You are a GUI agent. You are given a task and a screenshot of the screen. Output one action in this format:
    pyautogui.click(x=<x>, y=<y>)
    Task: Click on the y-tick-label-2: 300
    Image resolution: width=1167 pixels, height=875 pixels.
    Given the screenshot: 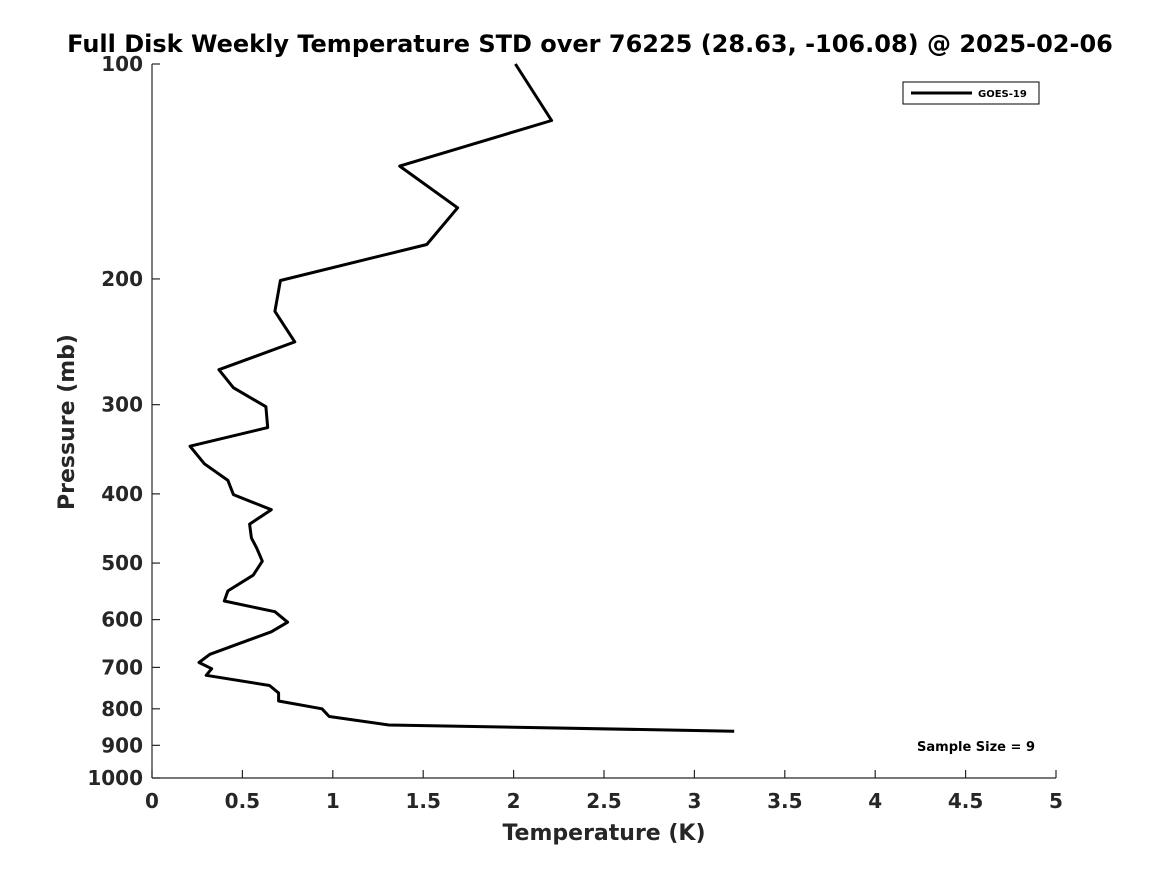 What is the action you would take?
    pyautogui.click(x=122, y=405)
    